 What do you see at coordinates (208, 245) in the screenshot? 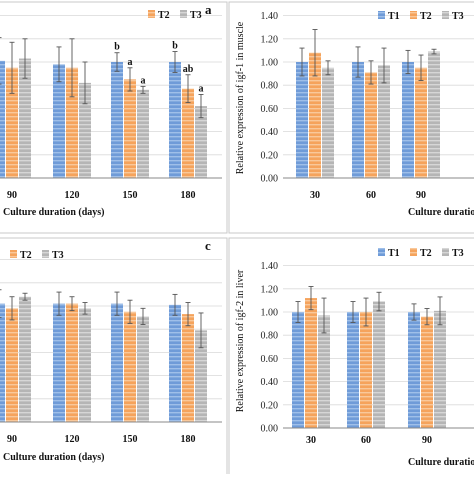
I see `panel-letter: c` at bounding box center [208, 245].